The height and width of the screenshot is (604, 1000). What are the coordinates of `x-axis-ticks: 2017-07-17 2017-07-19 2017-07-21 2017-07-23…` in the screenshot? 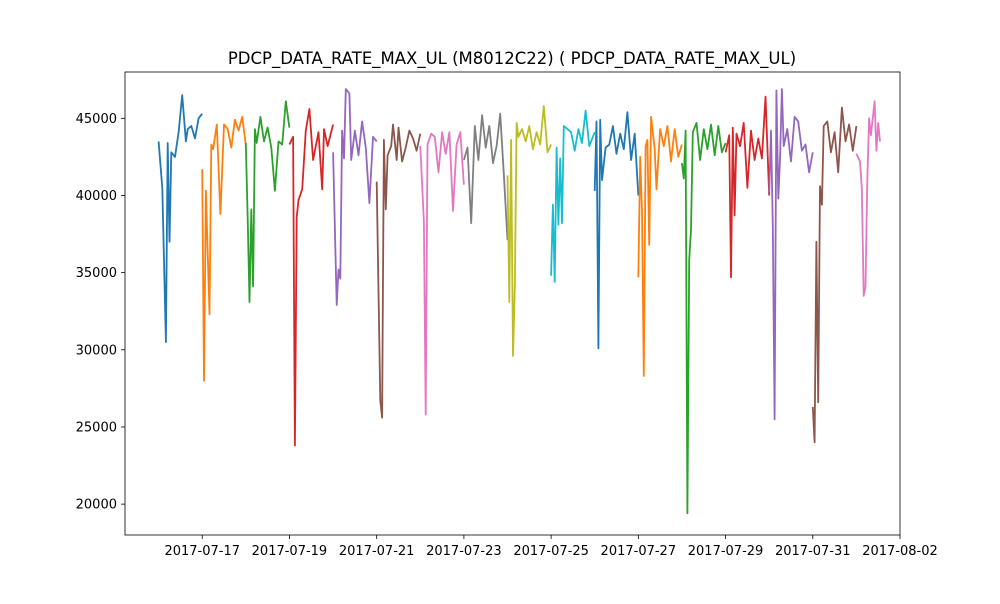 It's located at (551, 547).